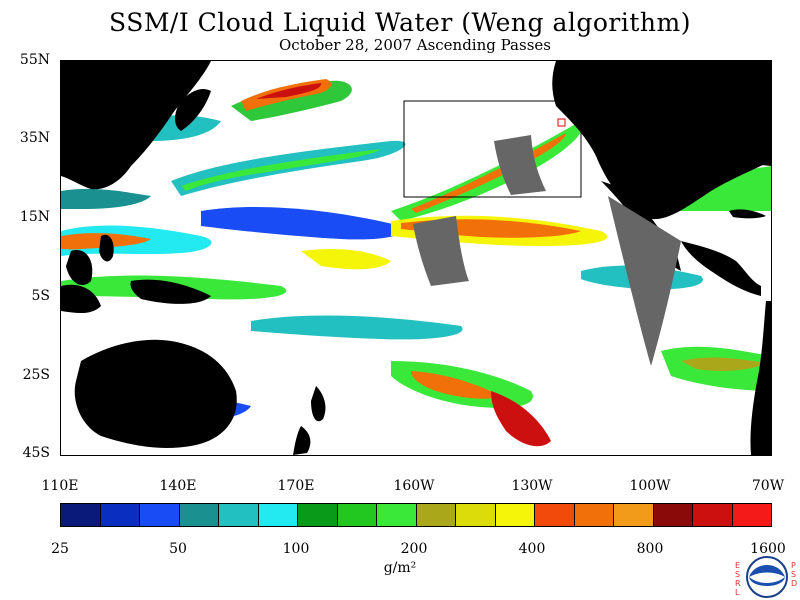  I want to click on lon-label-130w: 130W, so click(532, 486).